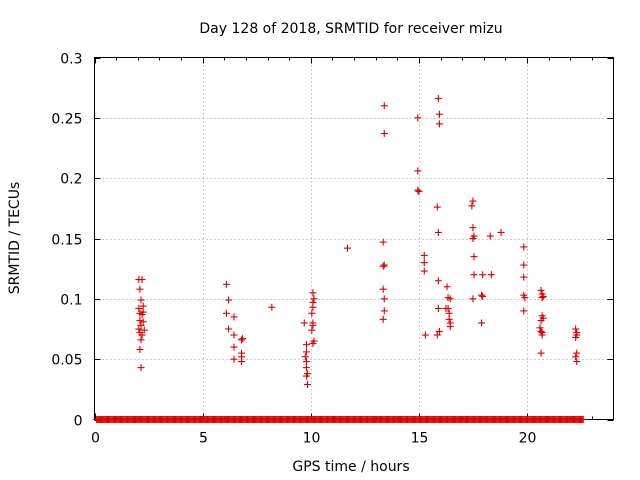  Describe the element at coordinates (350, 467) in the screenshot. I see `x-axis-label: GPS time / hours` at that location.